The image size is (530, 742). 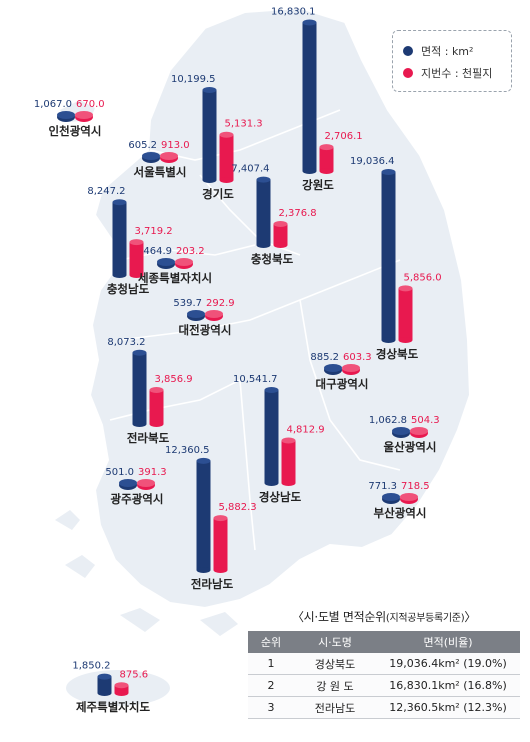 What do you see at coordinates (220, 303) in the screenshot?
I see `lots-value-label: 292.9` at bounding box center [220, 303].